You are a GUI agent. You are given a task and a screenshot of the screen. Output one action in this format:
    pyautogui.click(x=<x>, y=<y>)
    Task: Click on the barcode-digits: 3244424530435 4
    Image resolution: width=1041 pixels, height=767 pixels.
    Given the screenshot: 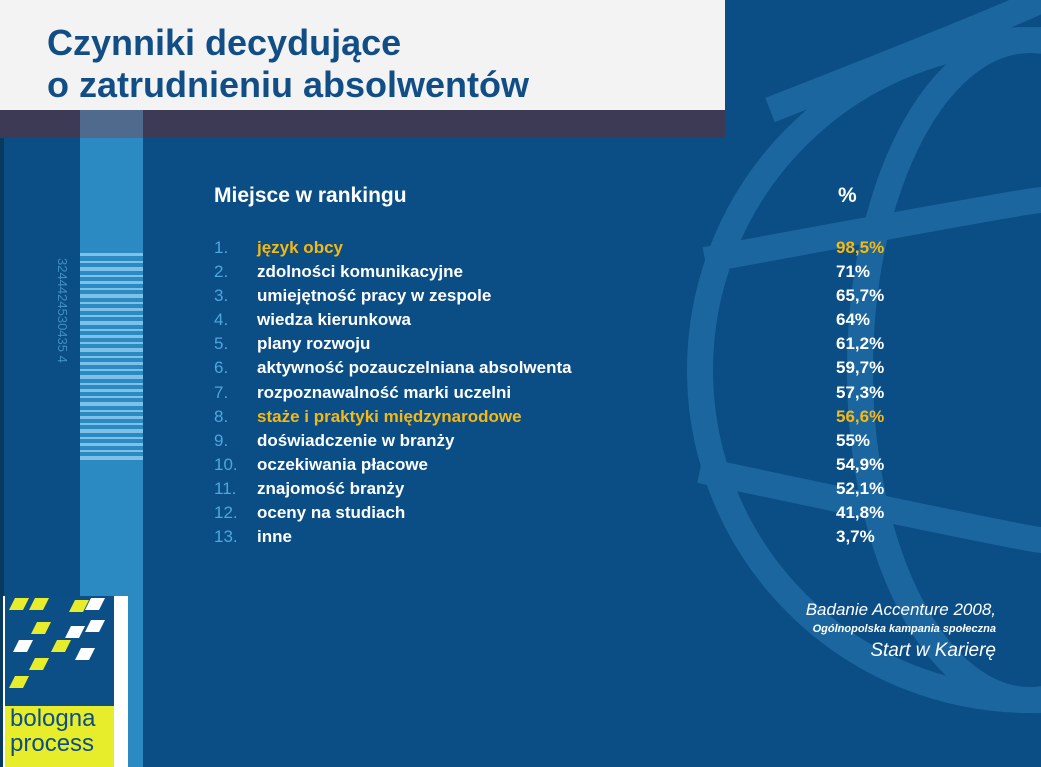 What is the action you would take?
    pyautogui.click(x=62, y=310)
    